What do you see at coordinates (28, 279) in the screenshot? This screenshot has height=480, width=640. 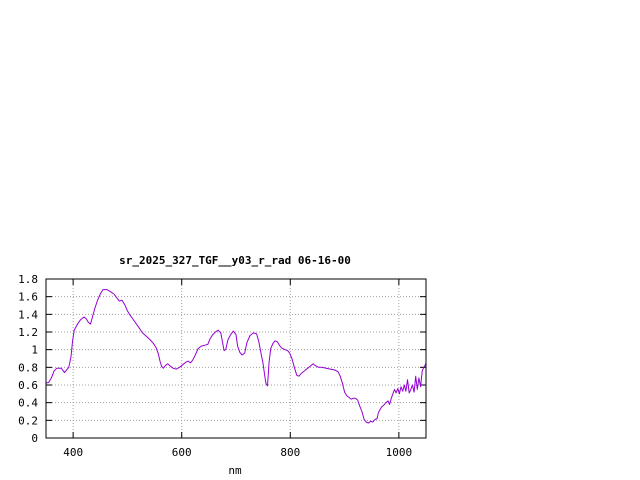 I see `y-tick-label: 1.8` at bounding box center [28, 279].